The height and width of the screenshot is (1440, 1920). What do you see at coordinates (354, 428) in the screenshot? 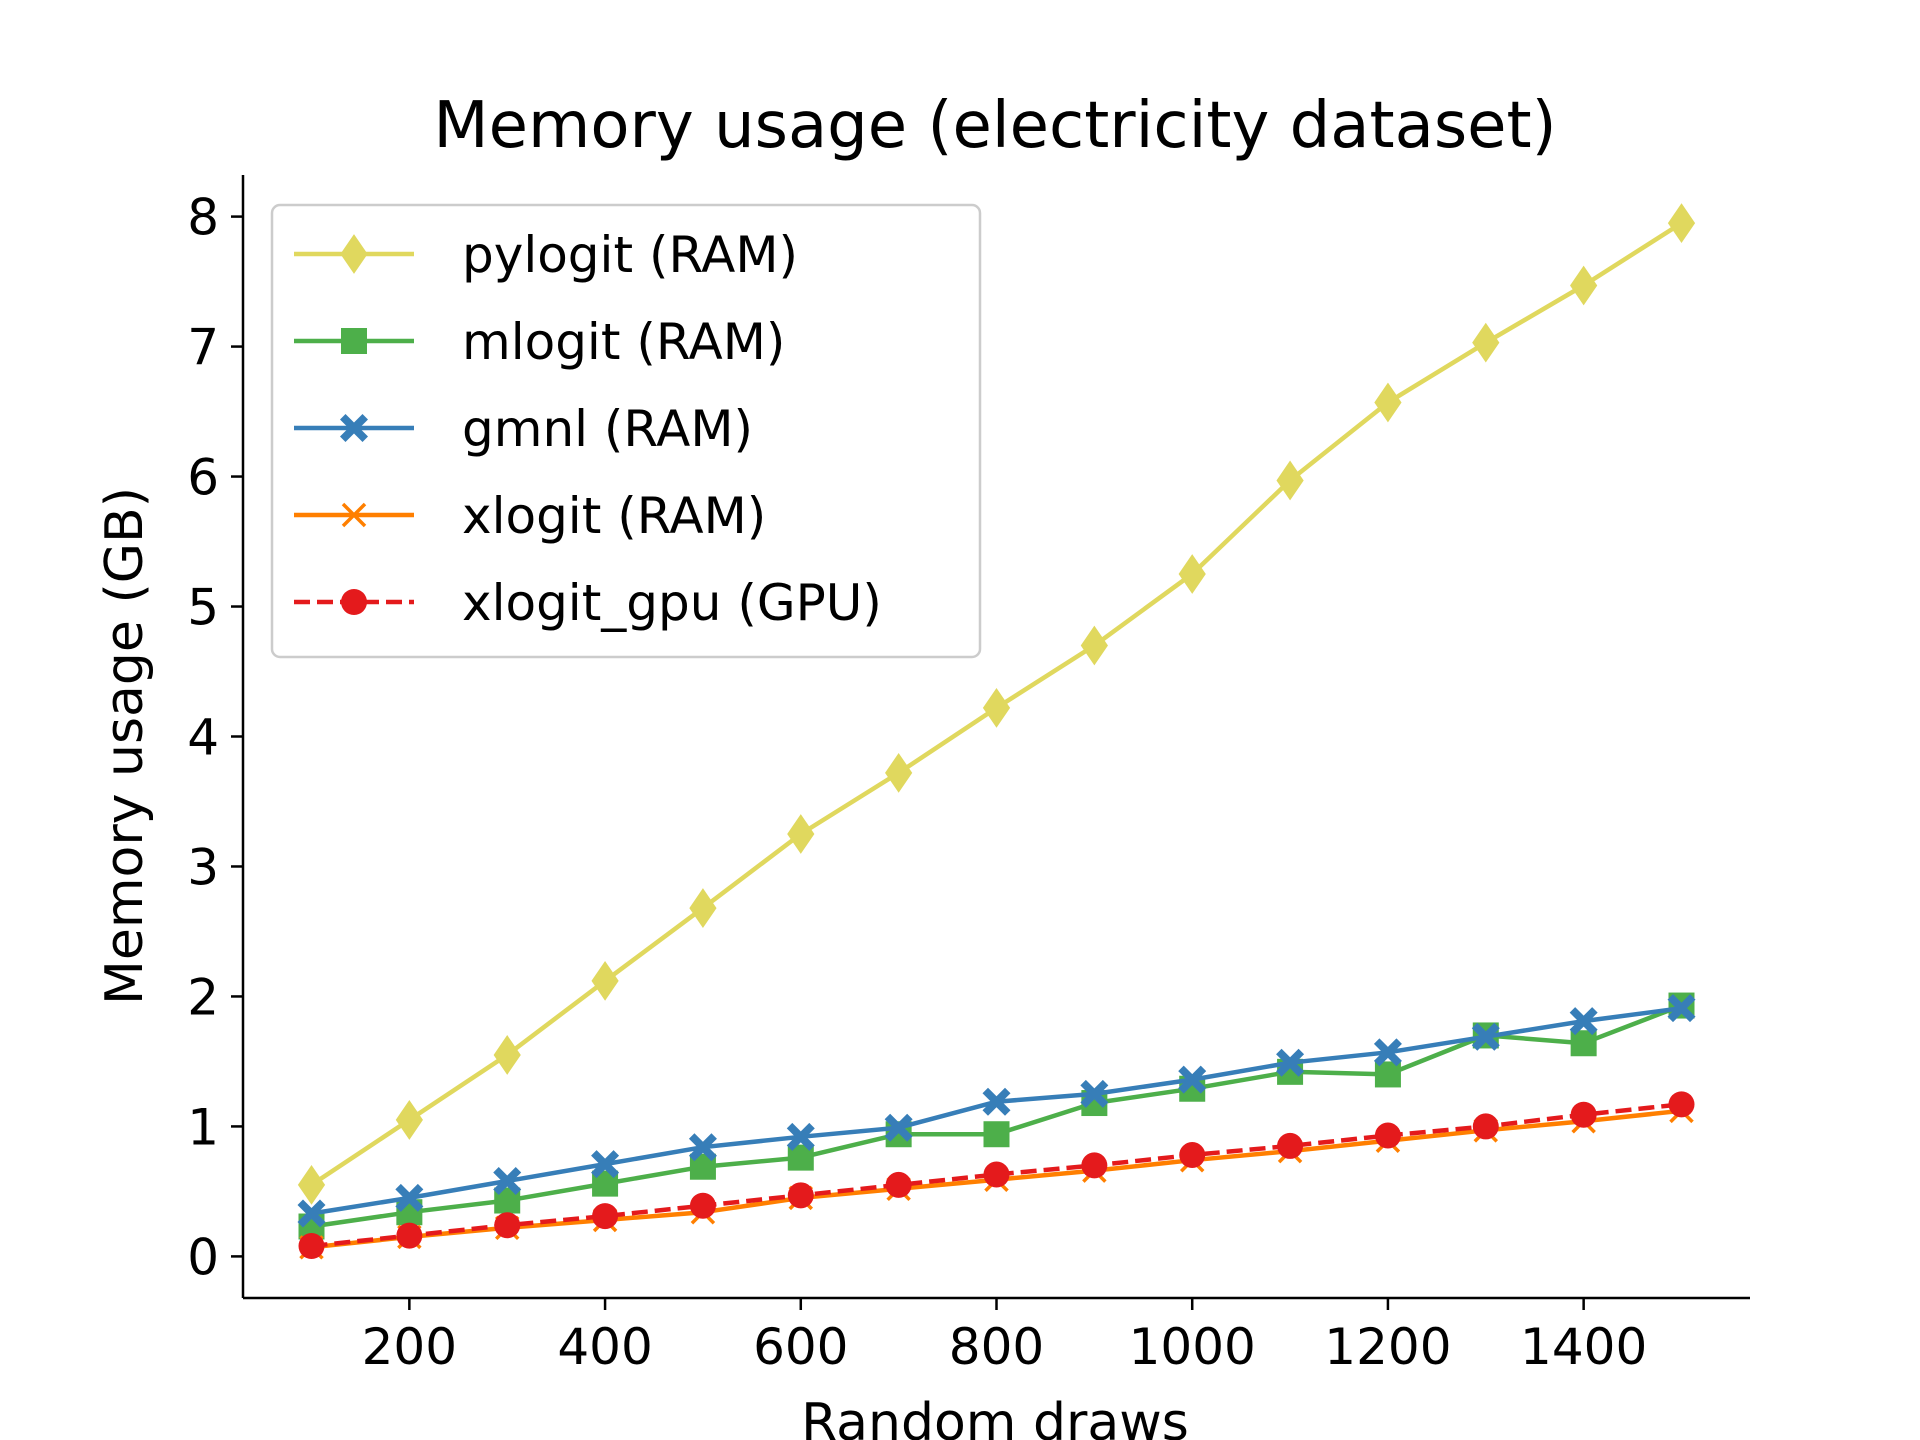
I see `legend-marker-gmnl-ram` at bounding box center [354, 428].